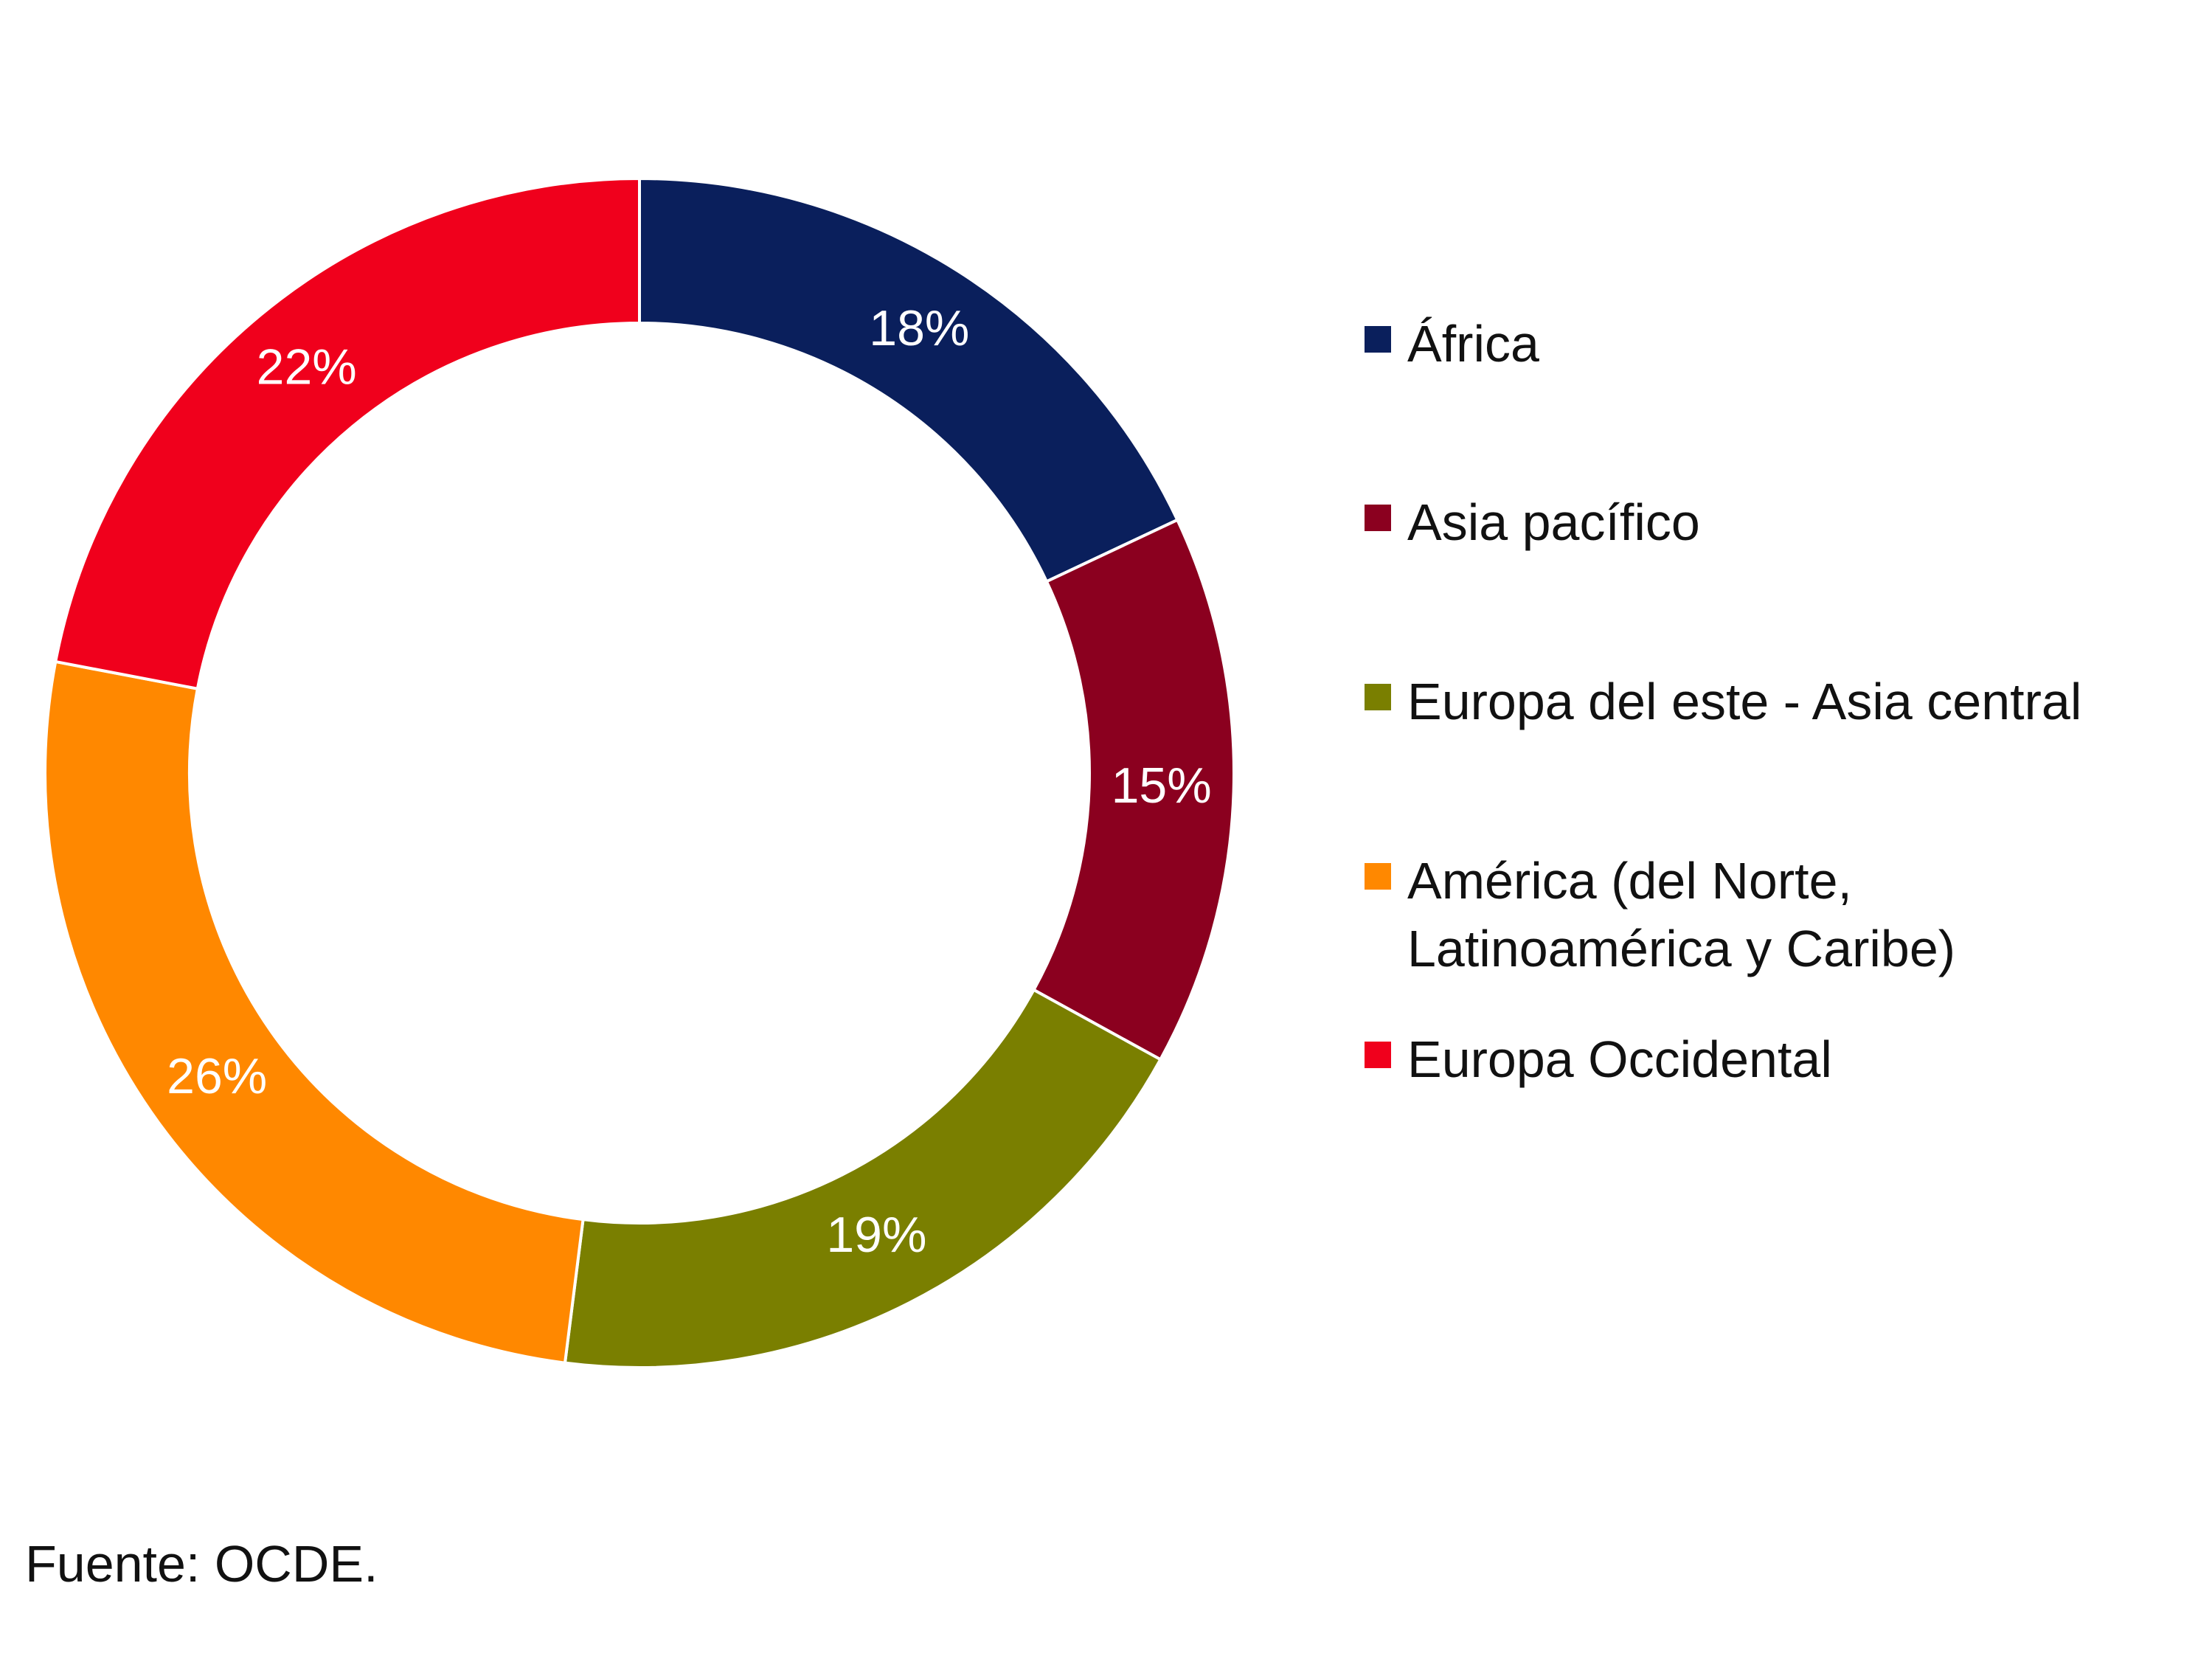 The width and height of the screenshot is (2212, 1659). What do you see at coordinates (315, 1012) in the screenshot?
I see `donut-slice-america` at bounding box center [315, 1012].